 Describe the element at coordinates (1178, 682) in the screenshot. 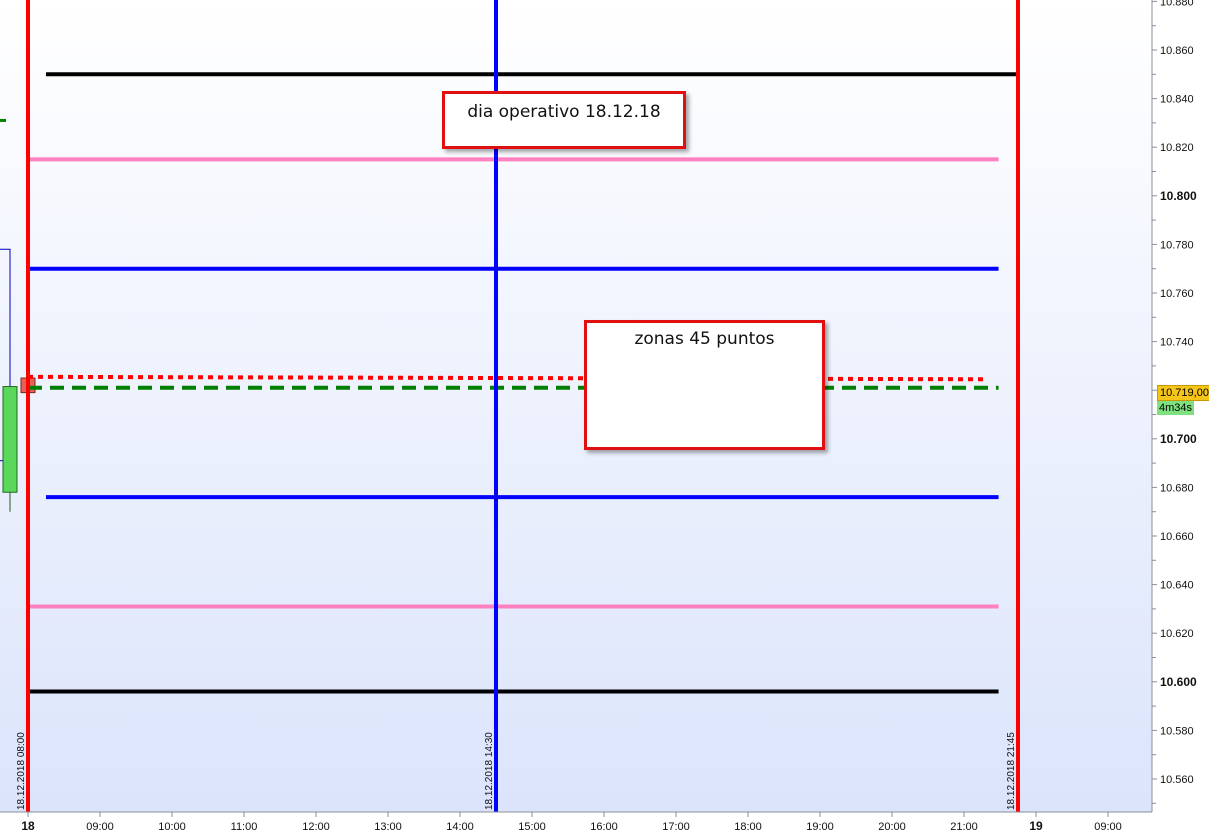

I see `price-tick-label: 10.600` at that location.